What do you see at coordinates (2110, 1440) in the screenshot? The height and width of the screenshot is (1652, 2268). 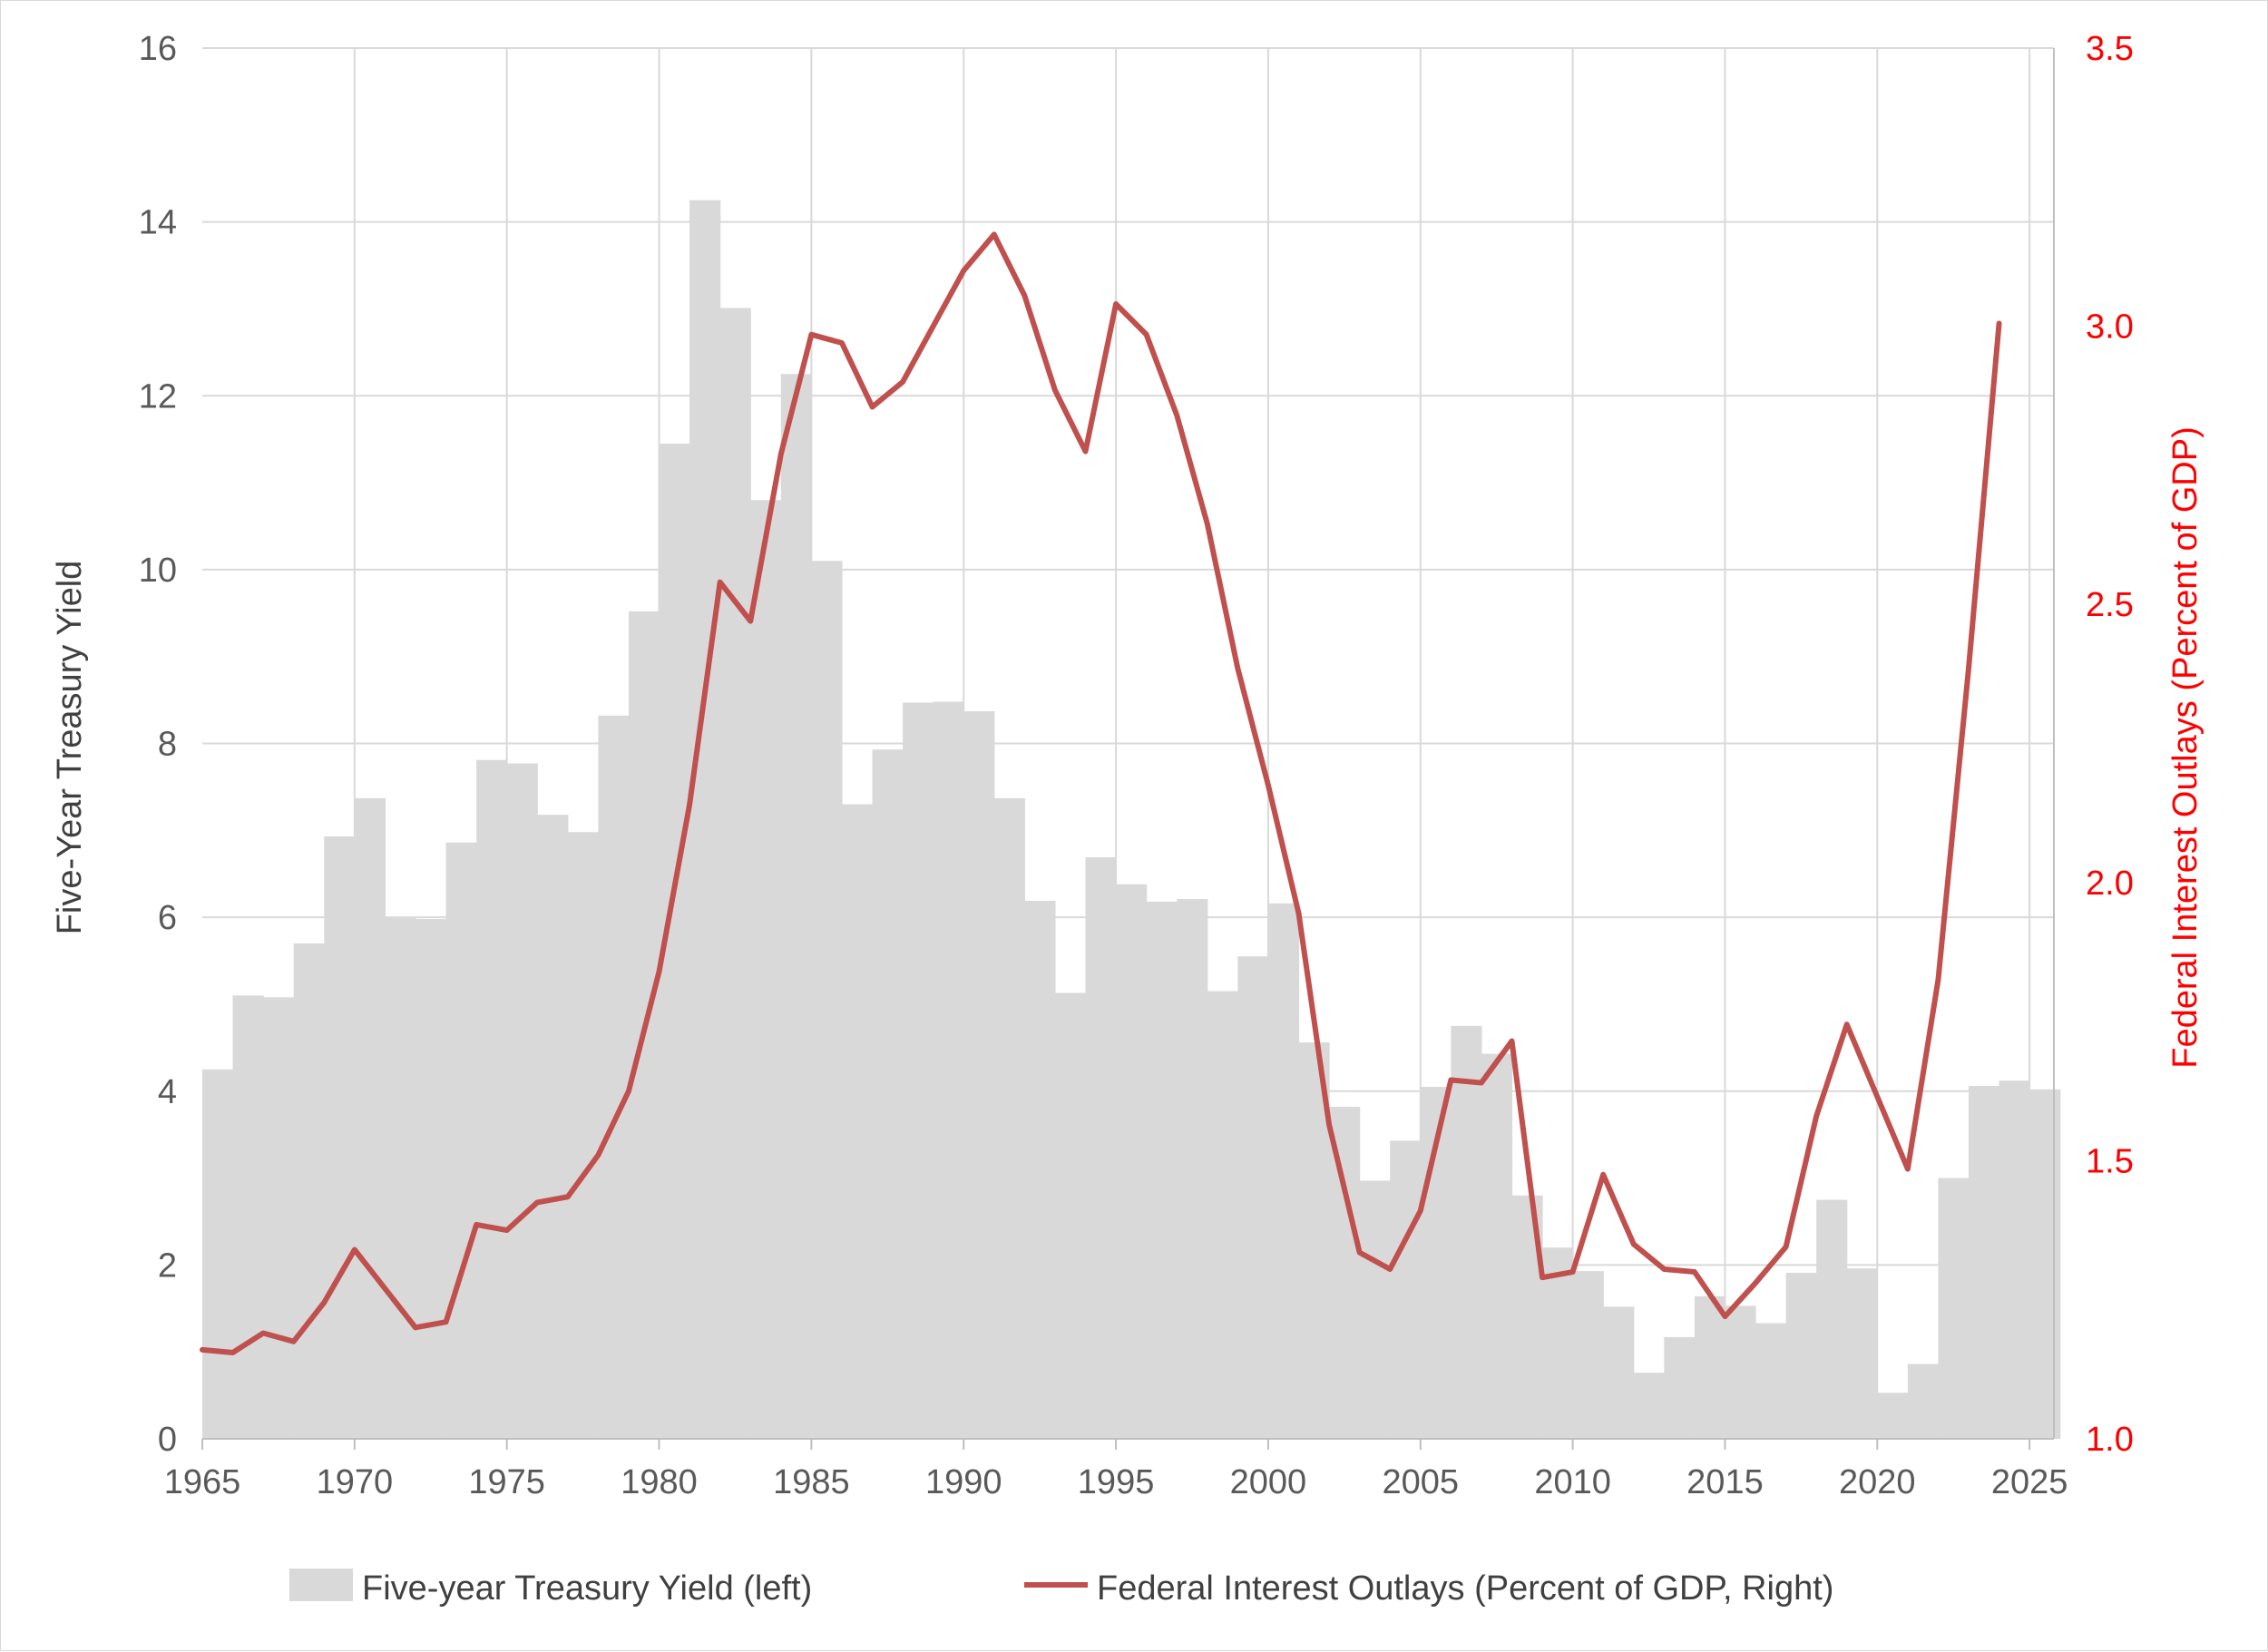 I see `right-tick-label: 1.0` at bounding box center [2110, 1440].